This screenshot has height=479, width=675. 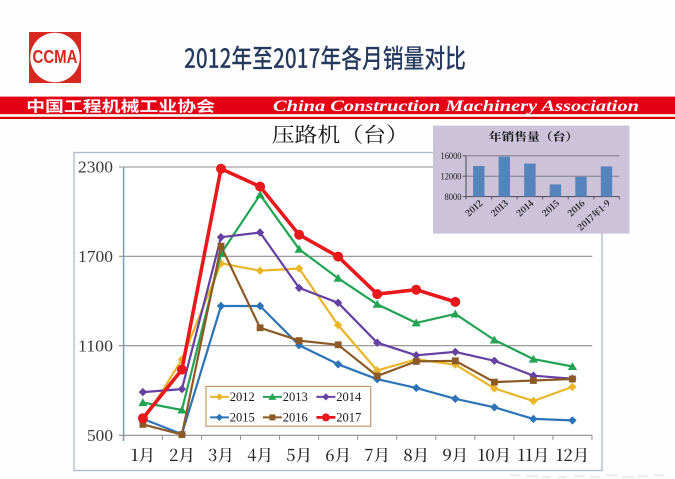 What do you see at coordinates (55, 56) in the screenshot?
I see `svg-text: CCMA` at bounding box center [55, 56].